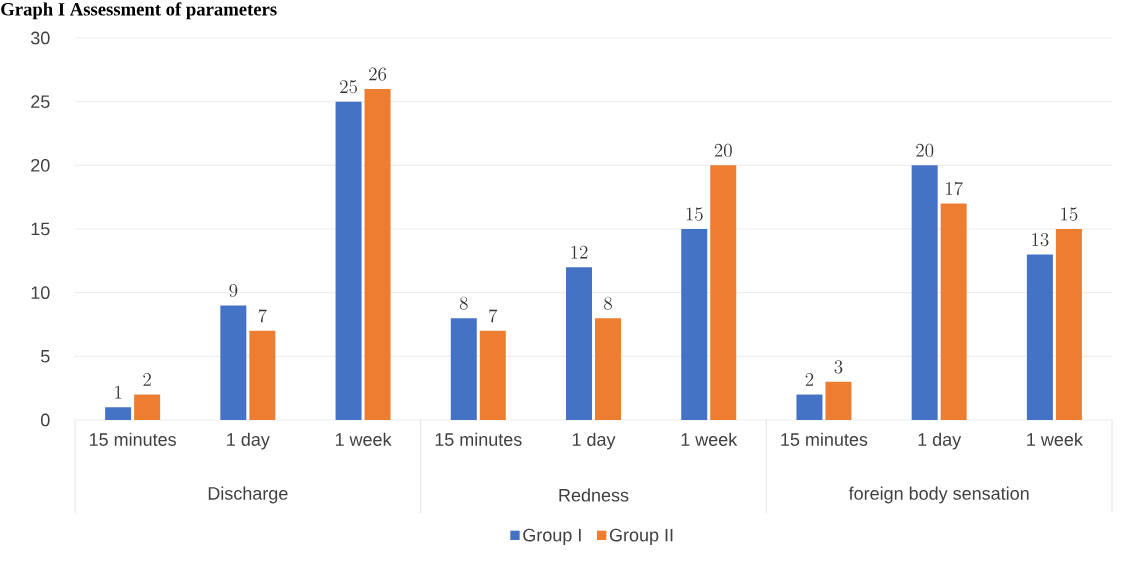 The width and height of the screenshot is (1129, 577). What do you see at coordinates (552, 537) in the screenshot?
I see `legend-label: Group I` at bounding box center [552, 537].